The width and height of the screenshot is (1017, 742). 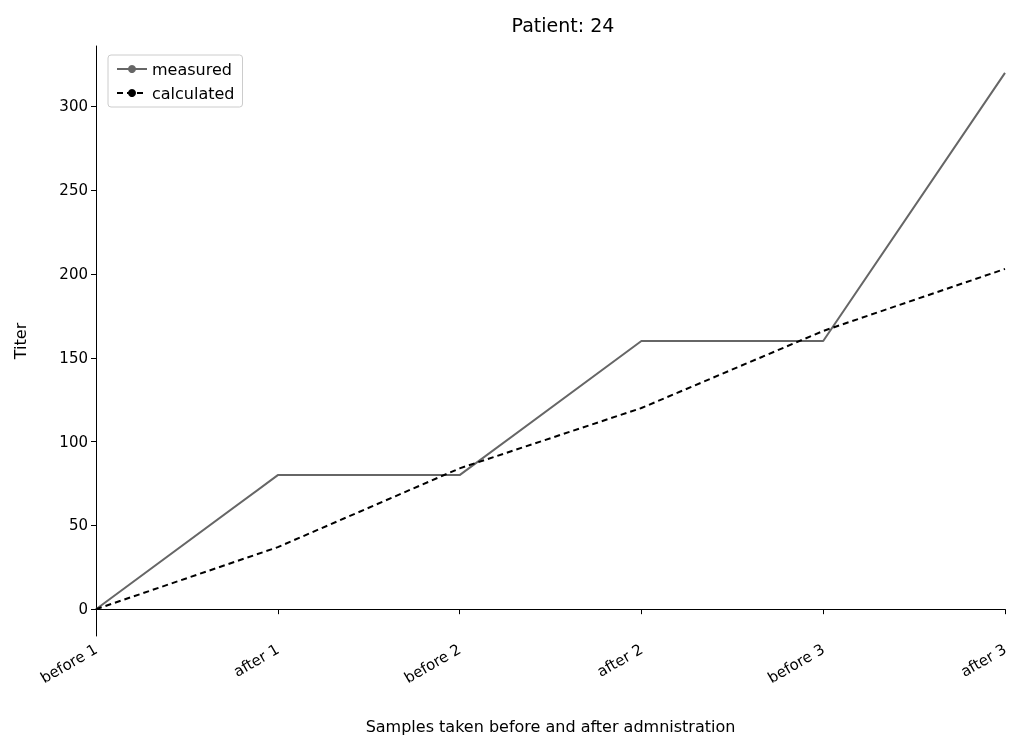 What do you see at coordinates (550, 726) in the screenshot?
I see `x-axis-title: Samples taken before and after admnistration` at bounding box center [550, 726].